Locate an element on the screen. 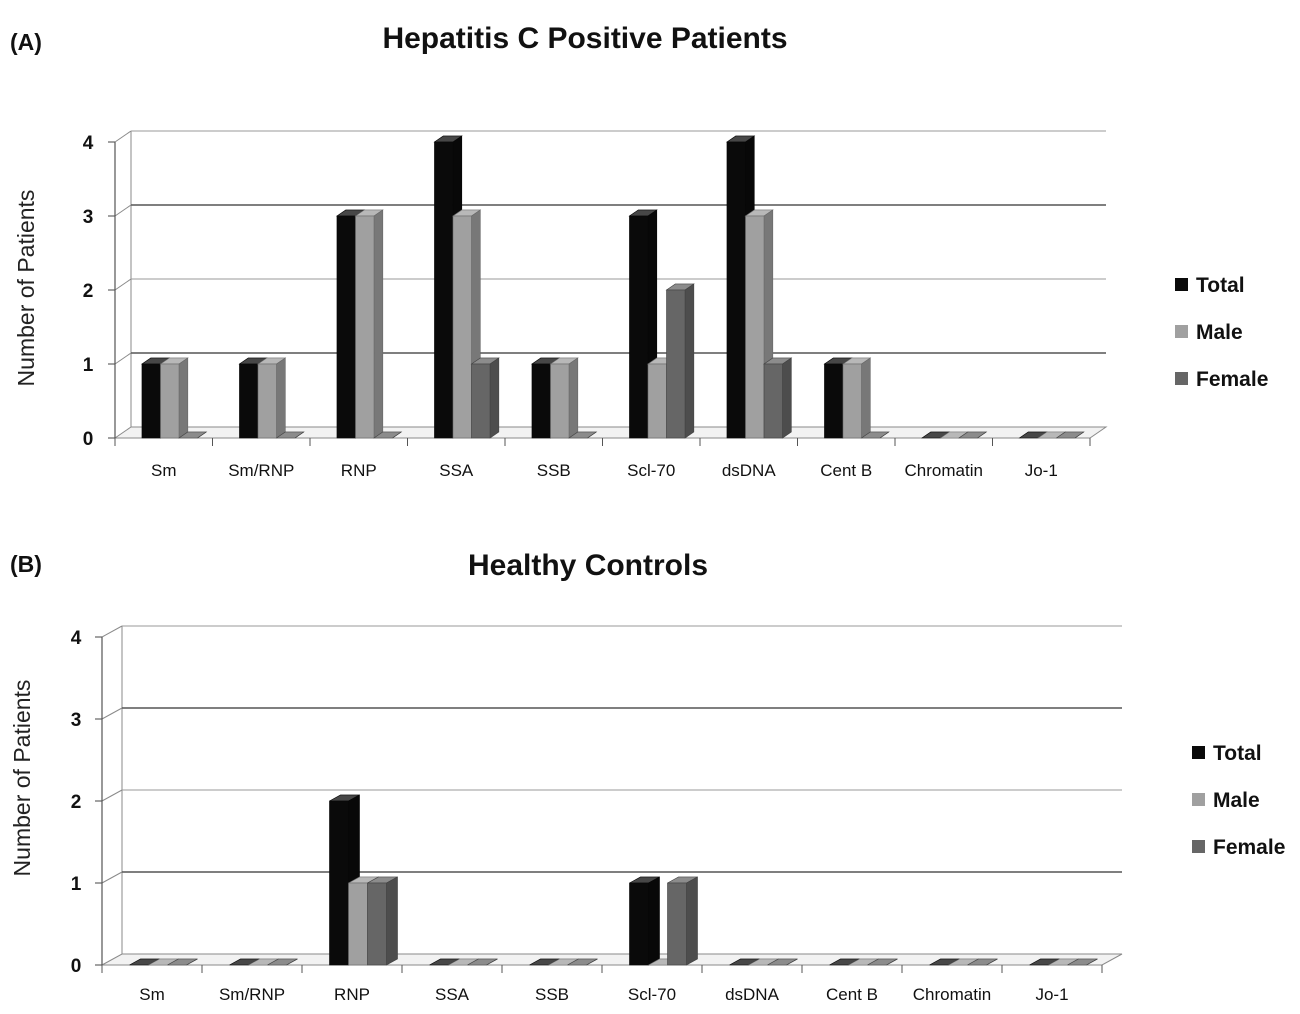 The width and height of the screenshot is (1300, 1014). panel-label: (B) is located at coordinates (26, 564).